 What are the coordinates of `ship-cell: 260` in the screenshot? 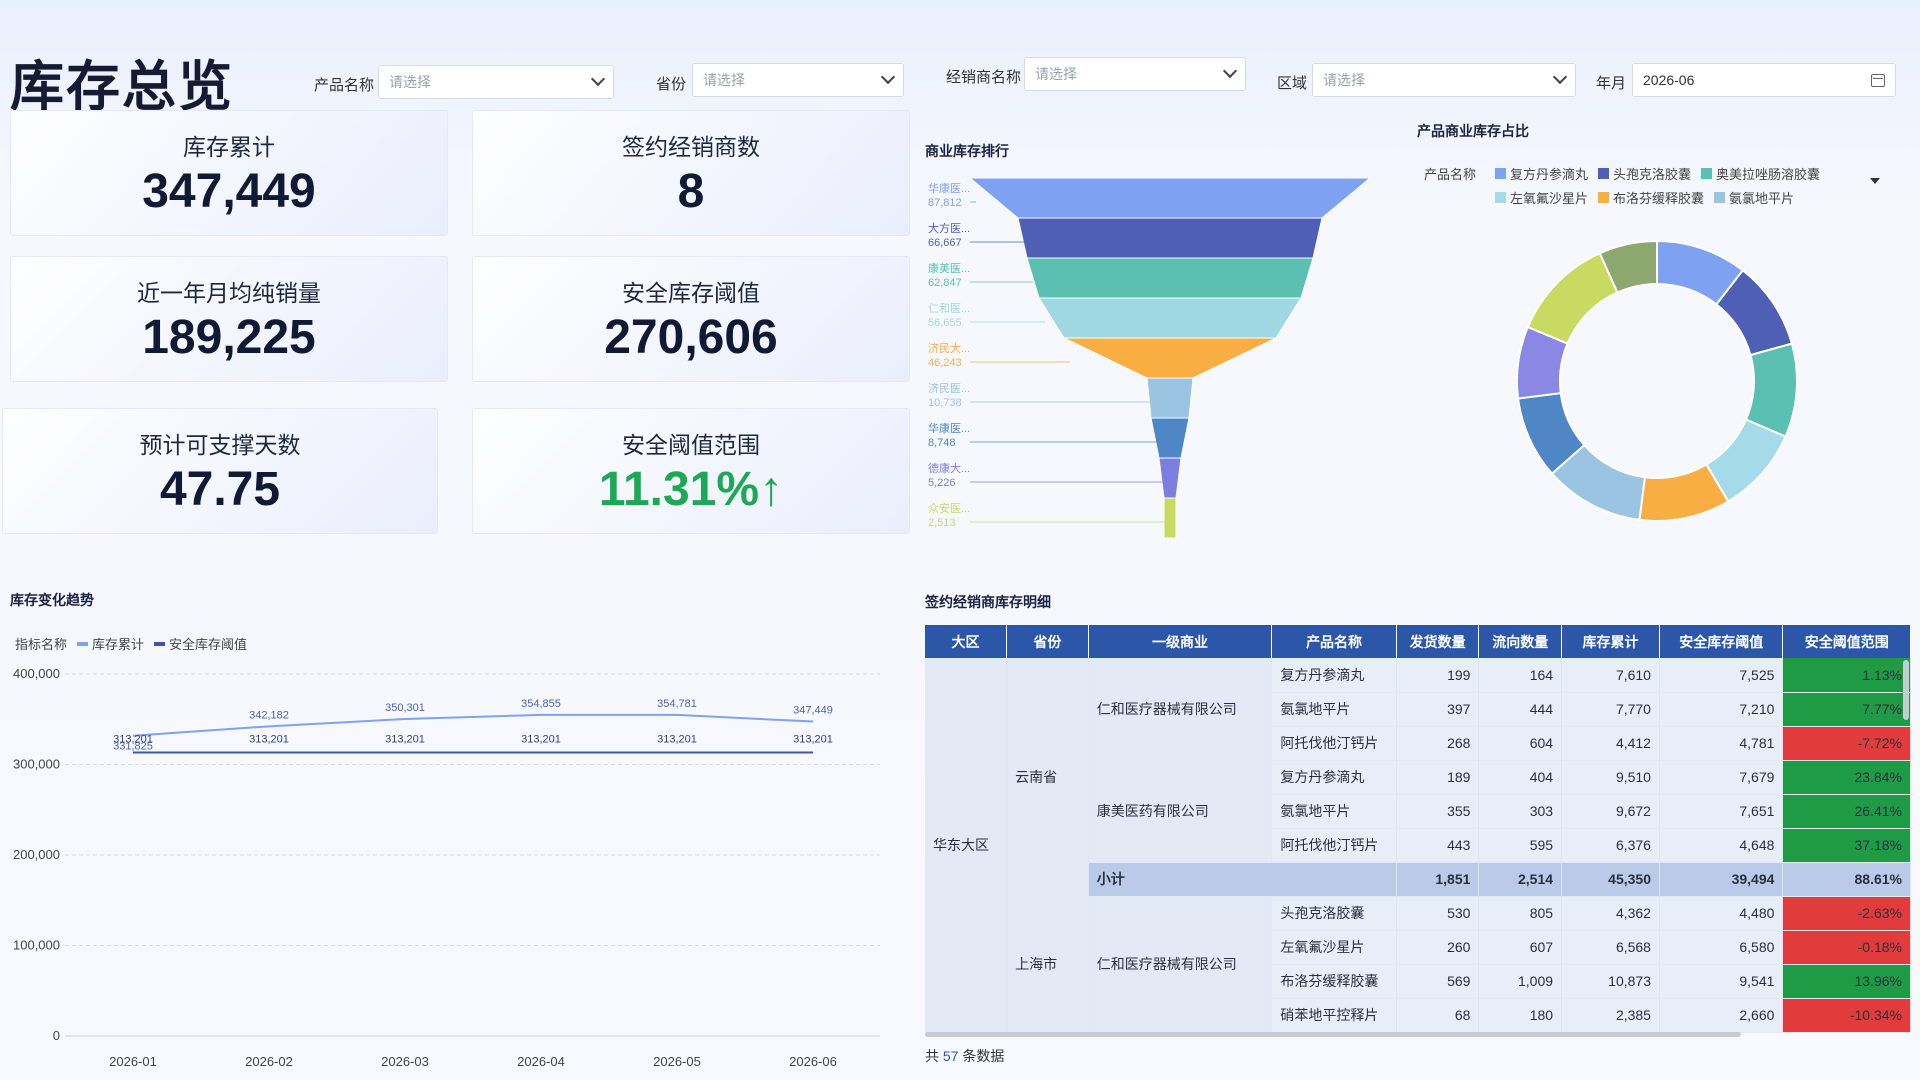 It's located at (1438, 947).